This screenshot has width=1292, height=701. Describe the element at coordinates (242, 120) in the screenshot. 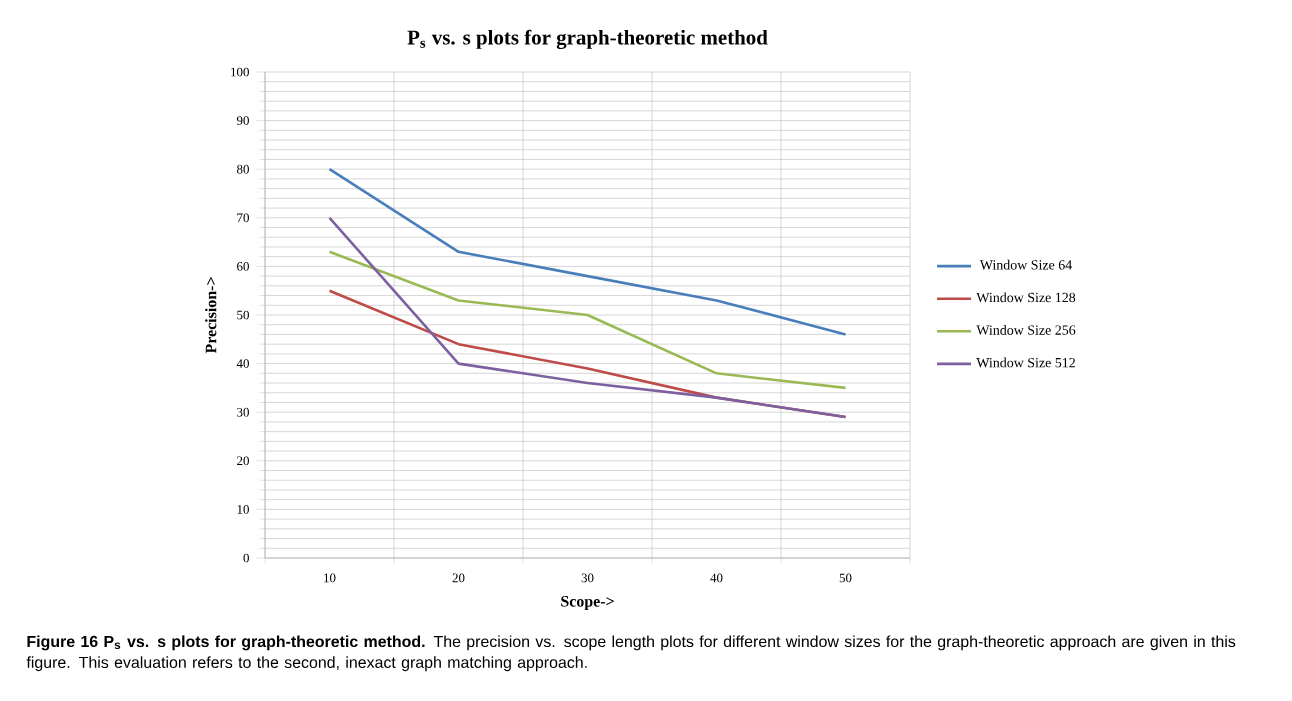

I see `y-tick-label: 90` at that location.